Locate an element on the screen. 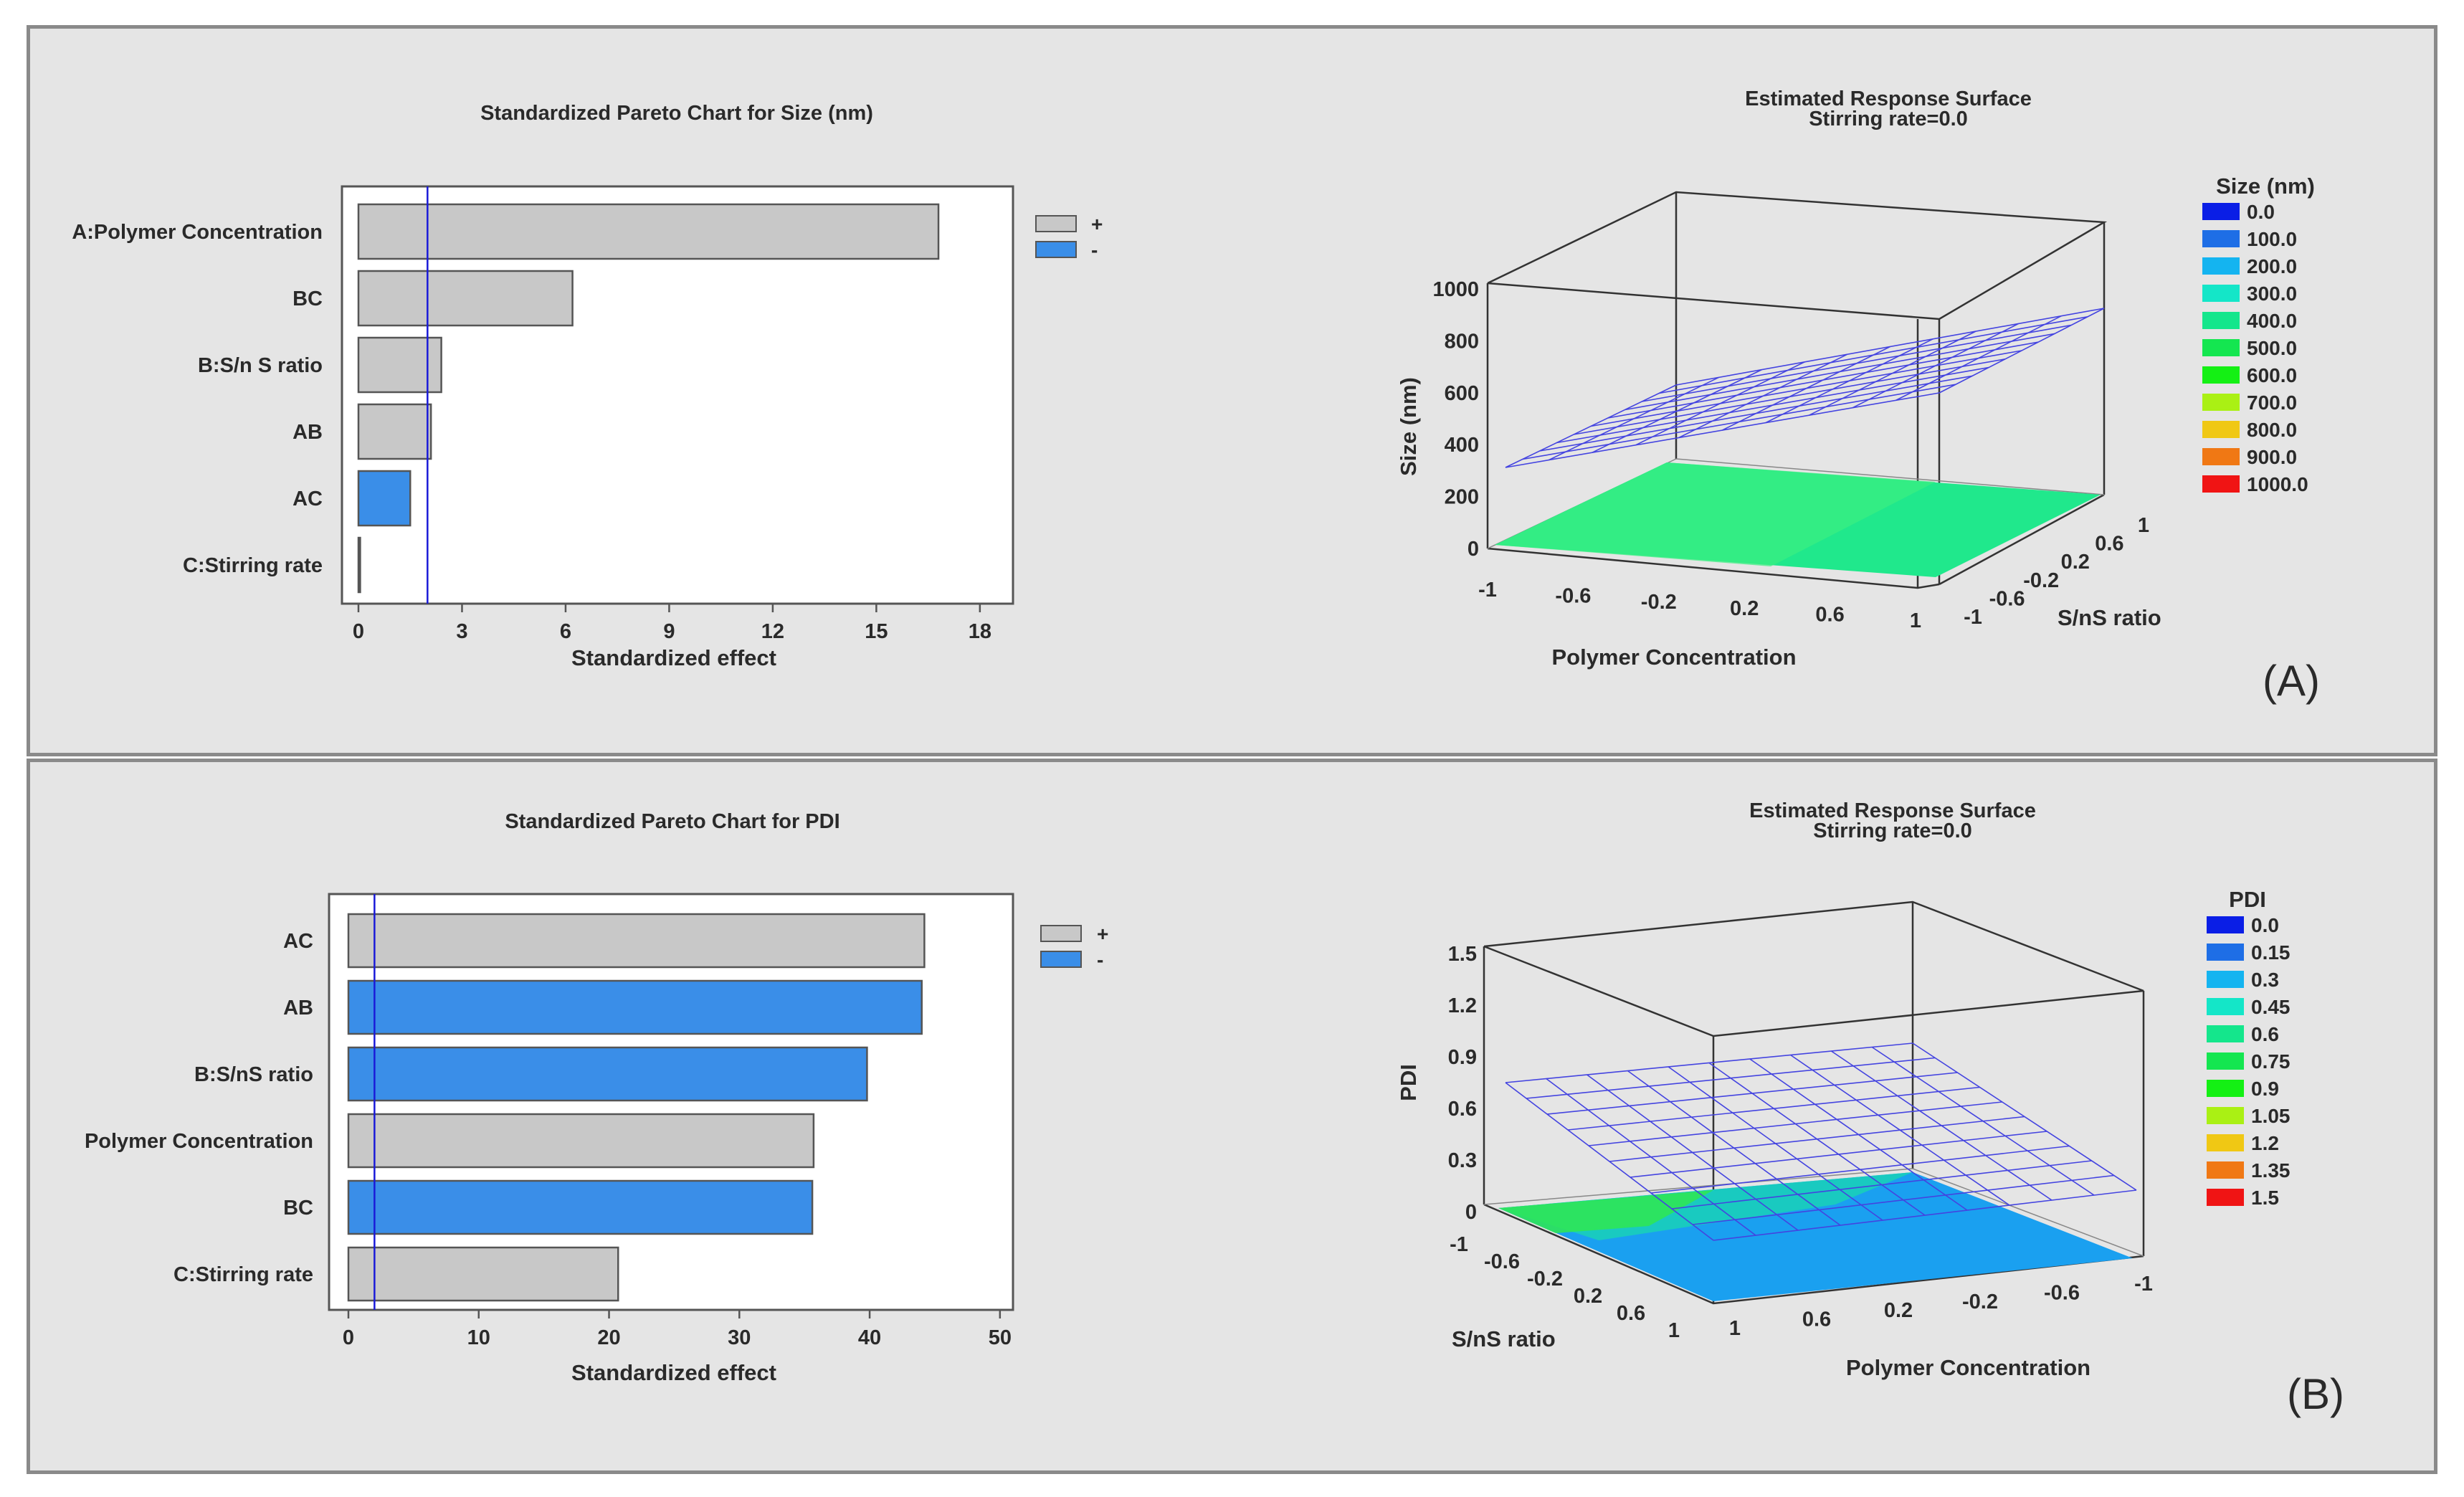 This screenshot has width=2464, height=1497. legend-swatch-negative is located at coordinates (1056, 249).